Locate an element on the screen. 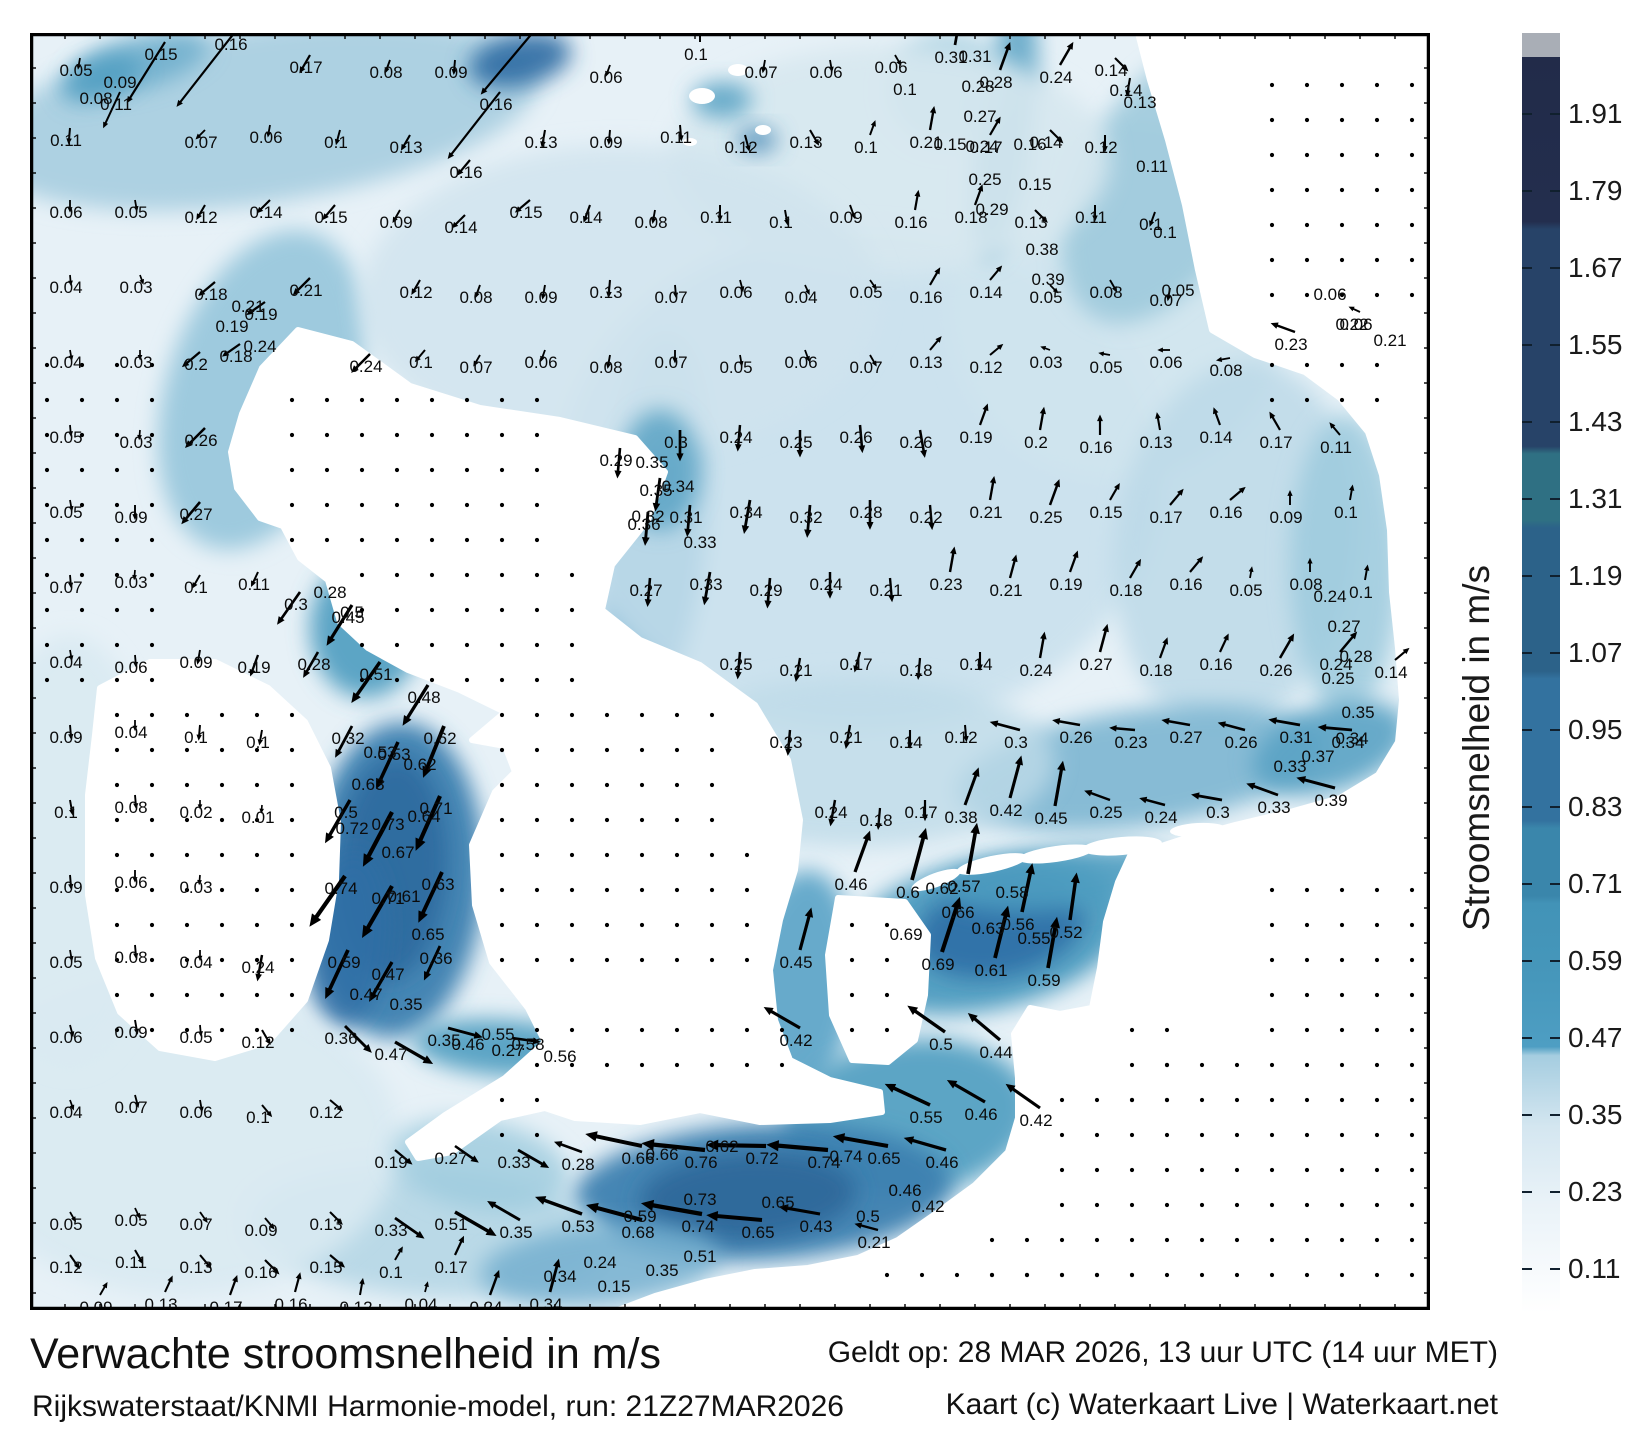 This screenshot has height=1450, width=1650. current-value: 0.09 is located at coordinates (1285, 517).